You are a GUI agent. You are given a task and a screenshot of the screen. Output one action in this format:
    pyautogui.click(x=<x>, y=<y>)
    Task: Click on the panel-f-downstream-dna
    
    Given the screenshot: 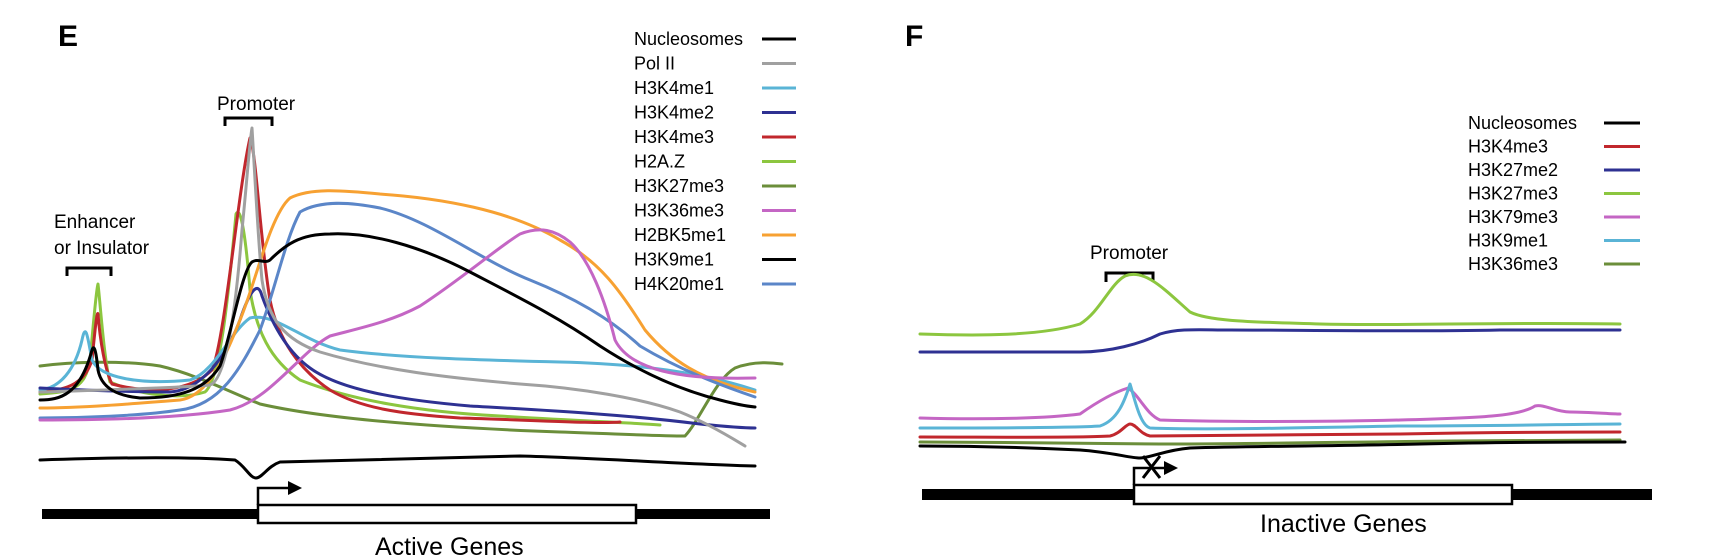 What is the action you would take?
    pyautogui.click(x=1582, y=494)
    